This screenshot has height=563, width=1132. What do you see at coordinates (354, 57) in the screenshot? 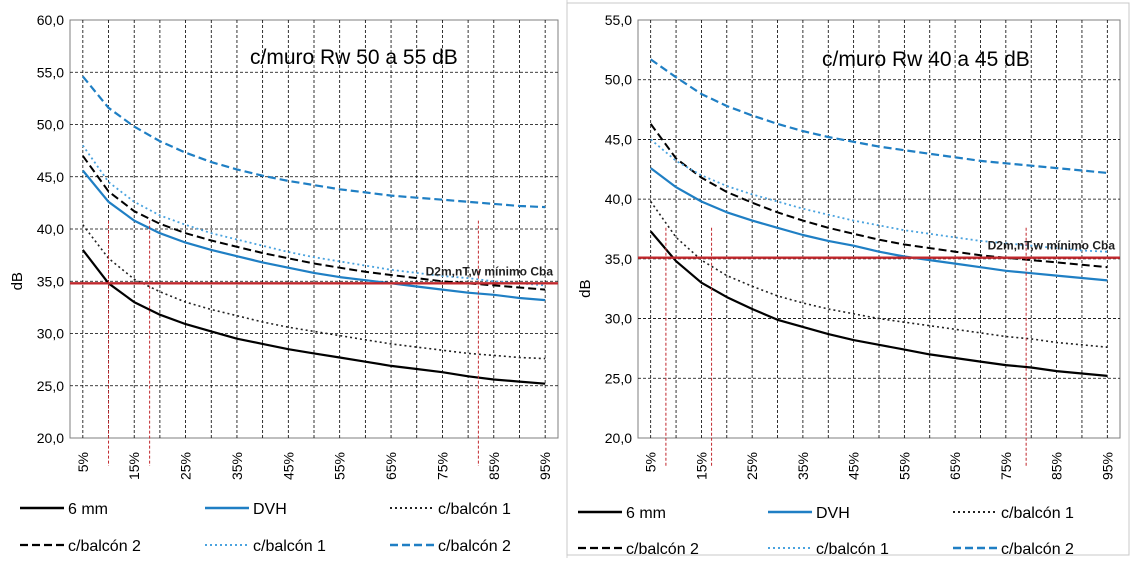
I see `chart-title: c/muro Rw 50 a 55 dB` at bounding box center [354, 57].